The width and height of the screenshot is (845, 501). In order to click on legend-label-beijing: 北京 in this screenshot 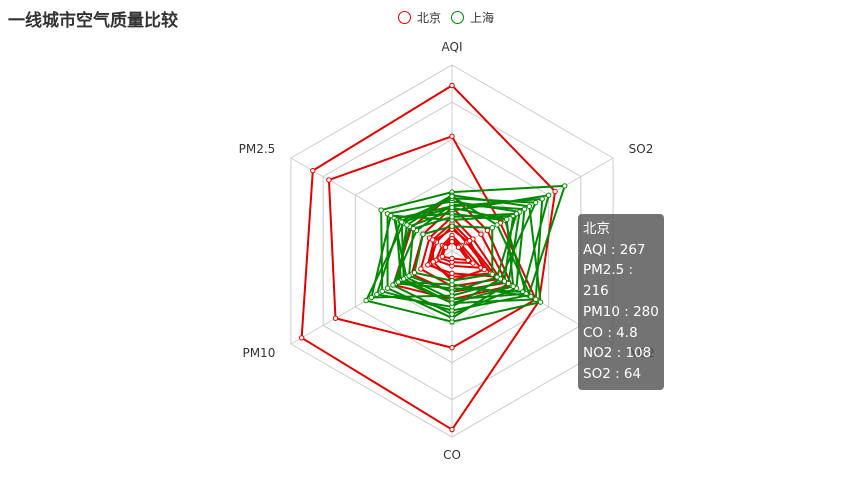, I will do `click(429, 17)`.